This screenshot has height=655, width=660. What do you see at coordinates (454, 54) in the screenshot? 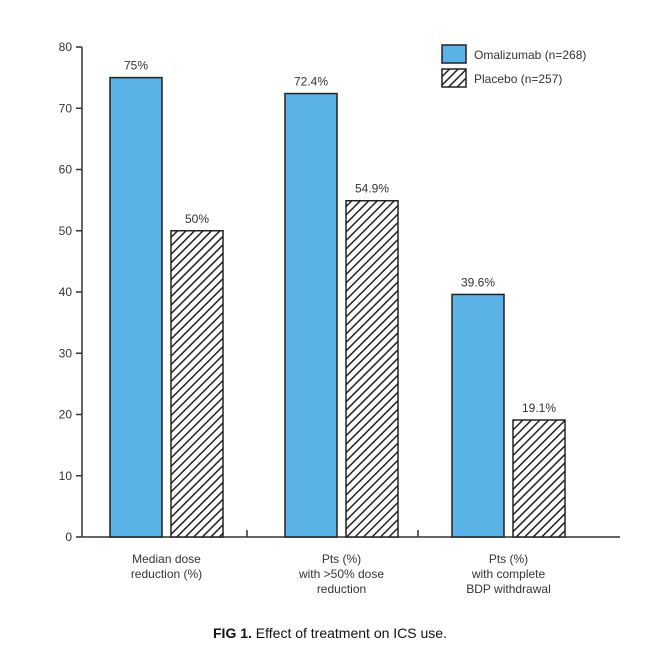
I see `omalizumab-legend-swatch` at bounding box center [454, 54].